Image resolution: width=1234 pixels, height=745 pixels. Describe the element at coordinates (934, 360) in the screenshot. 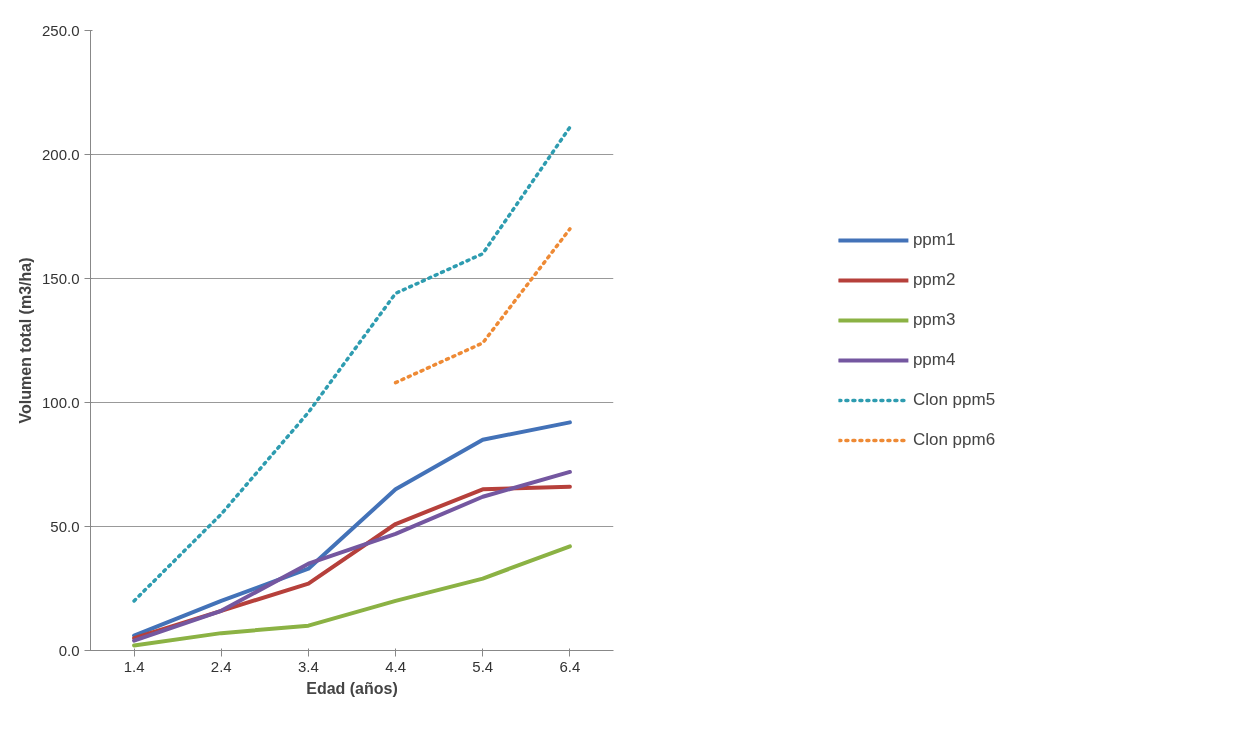

I see `legend-label: ppm4` at that location.